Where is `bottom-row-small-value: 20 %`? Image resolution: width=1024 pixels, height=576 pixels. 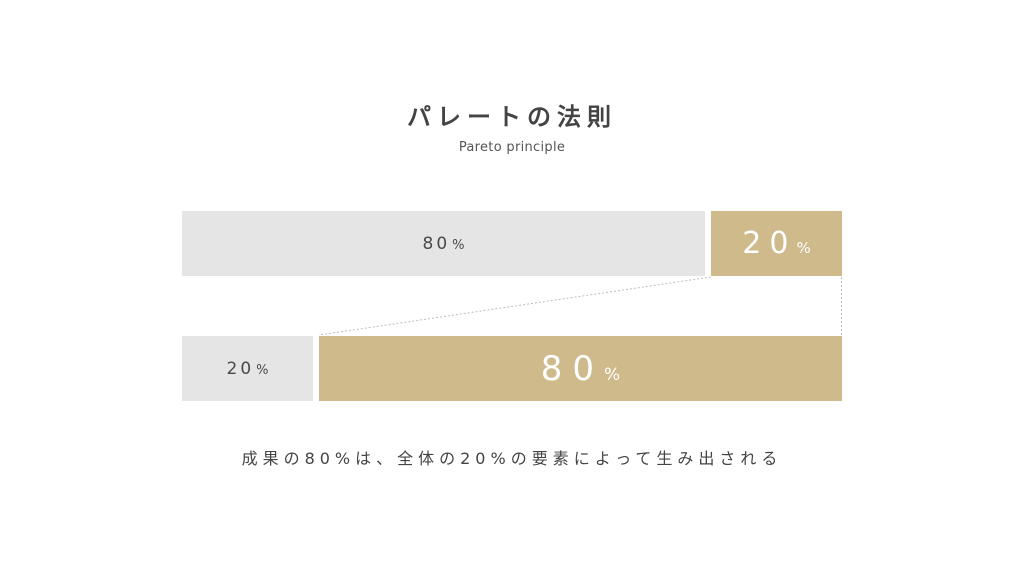
bottom-row-small-value: 20 % is located at coordinates (248, 369).